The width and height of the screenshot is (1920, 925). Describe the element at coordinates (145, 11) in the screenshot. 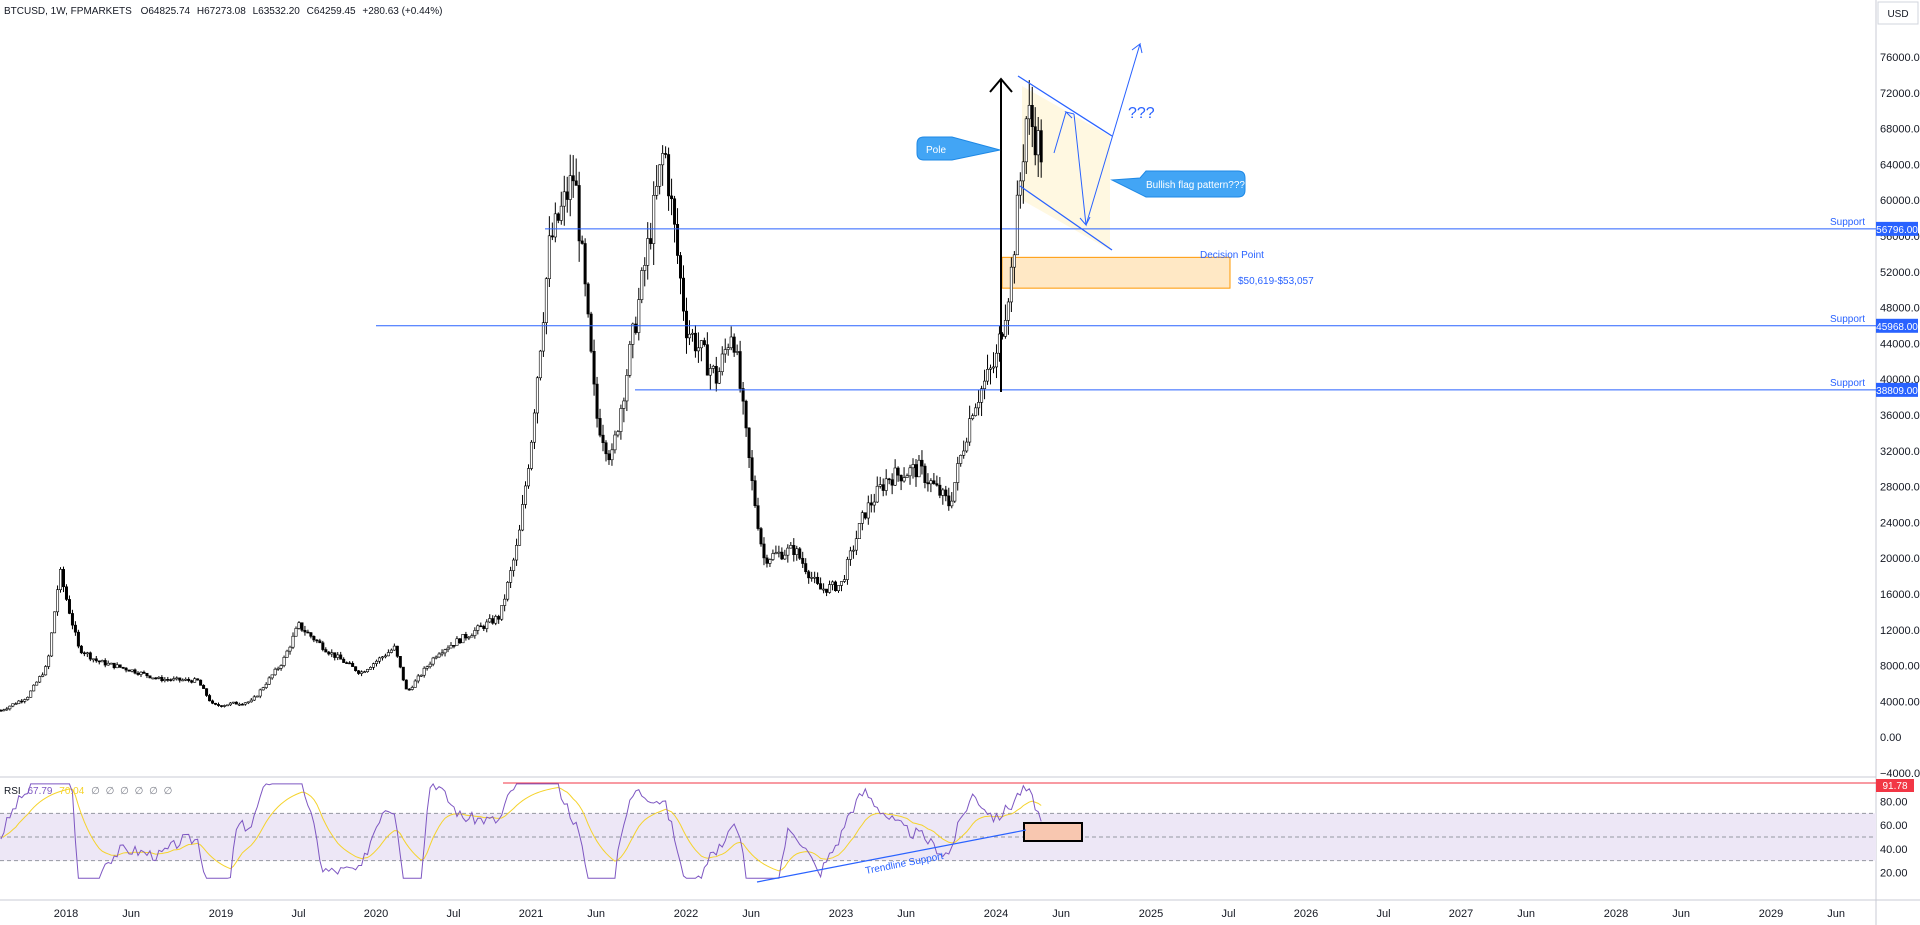

I see `open-label: O` at that location.